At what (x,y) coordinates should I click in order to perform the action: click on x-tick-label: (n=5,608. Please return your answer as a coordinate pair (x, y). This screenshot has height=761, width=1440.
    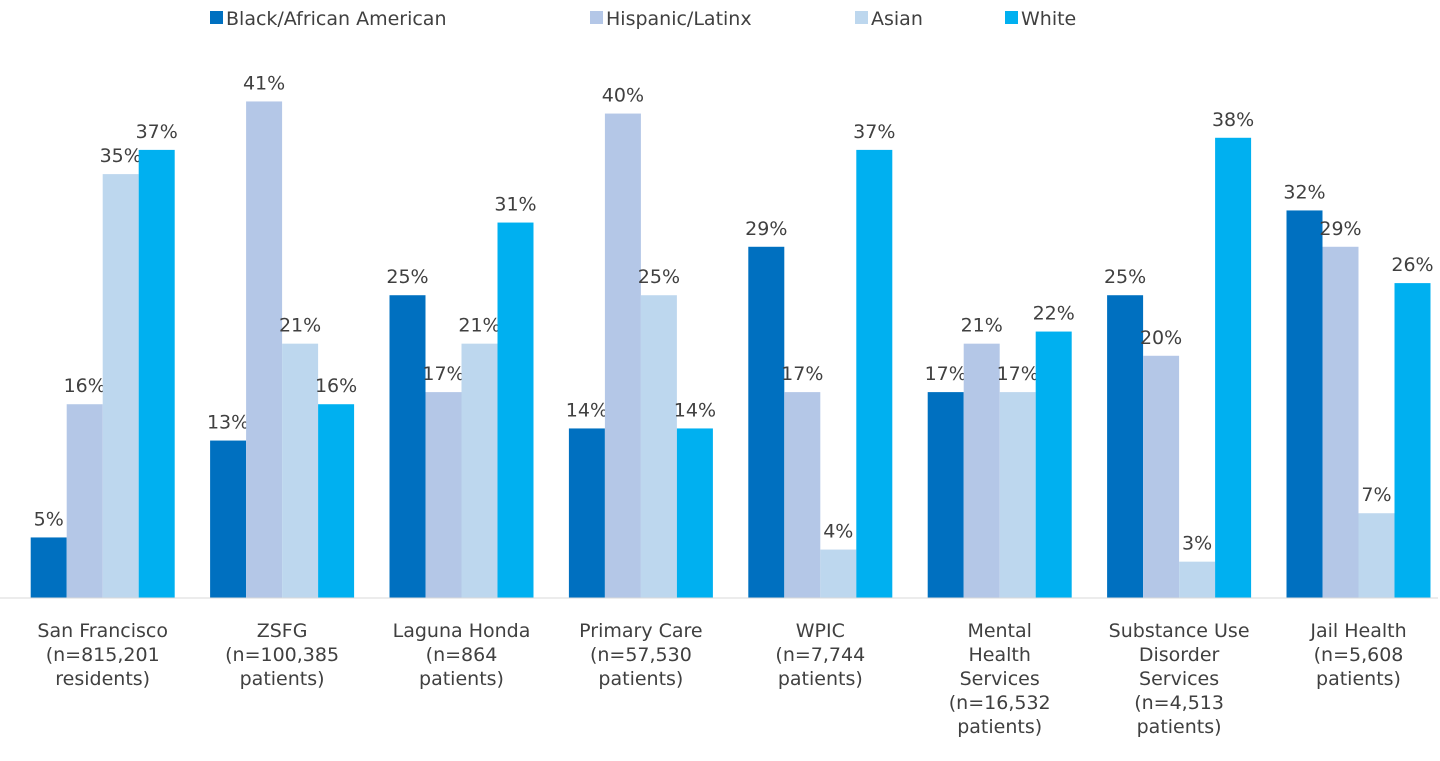
    Looking at the image, I should click on (1359, 655).